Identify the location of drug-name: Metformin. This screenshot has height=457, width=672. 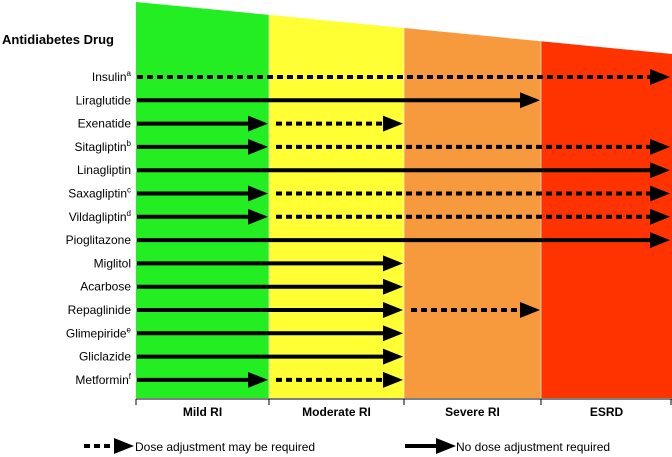
(101, 380).